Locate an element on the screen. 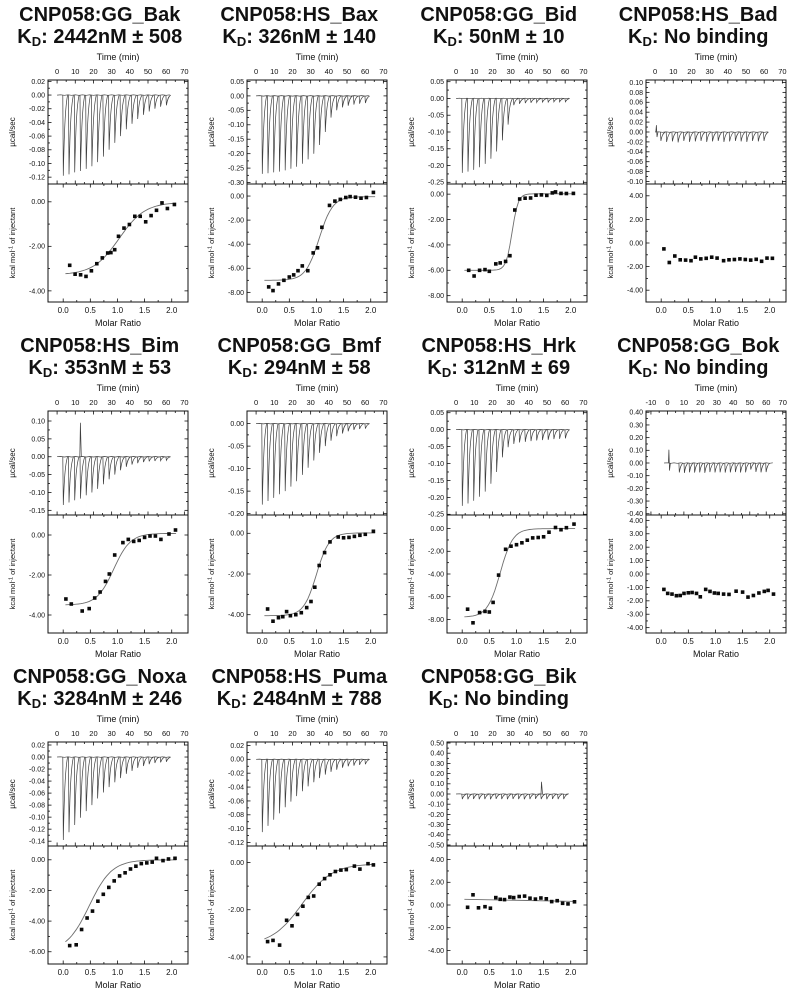  svg-text: -0.14 is located at coordinates (37, 842).